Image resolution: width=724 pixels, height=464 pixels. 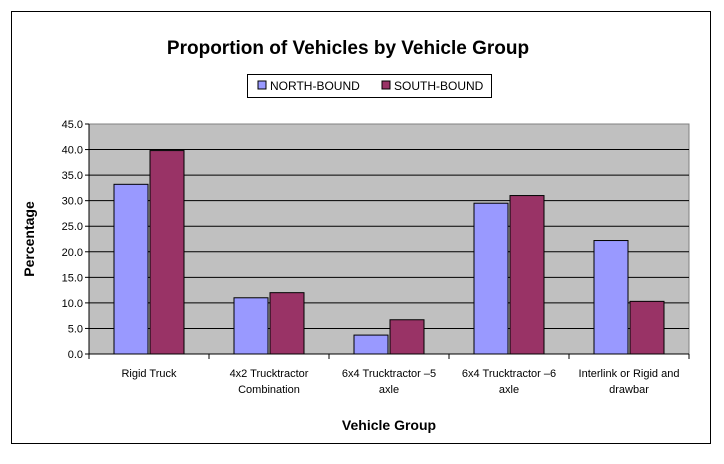 What do you see at coordinates (149, 374) in the screenshot?
I see `x-category-label: Rigid Truck` at bounding box center [149, 374].